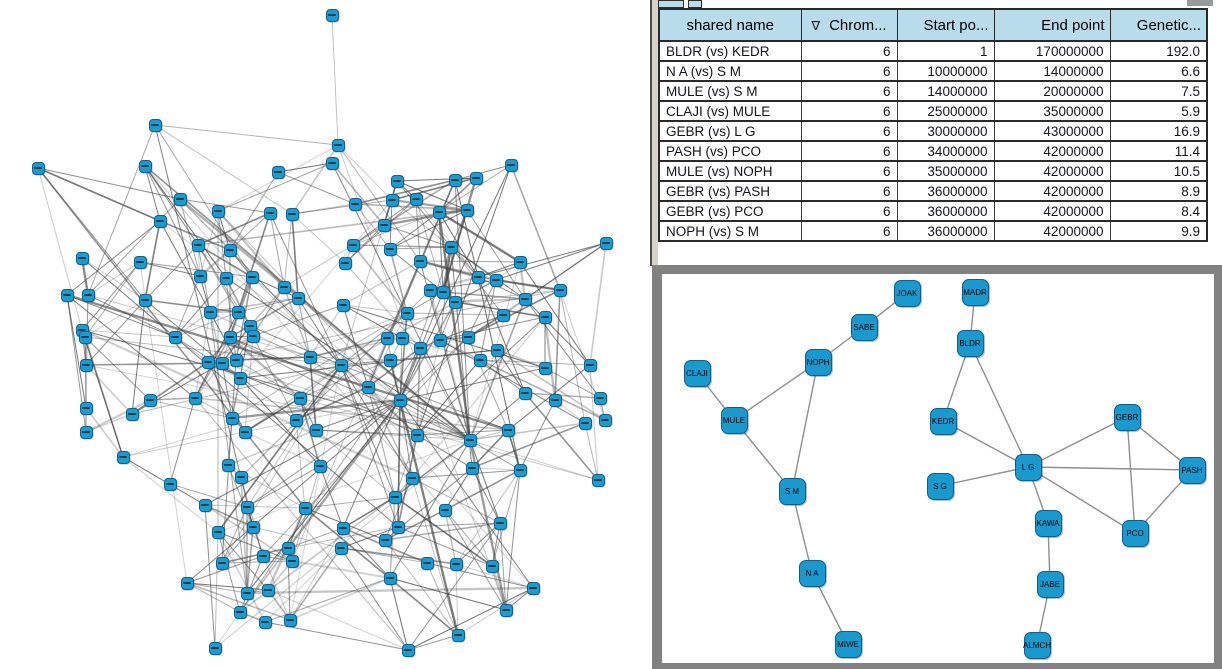  What do you see at coordinates (945, 211) in the screenshot?
I see `table-cell: 36000000` at bounding box center [945, 211].